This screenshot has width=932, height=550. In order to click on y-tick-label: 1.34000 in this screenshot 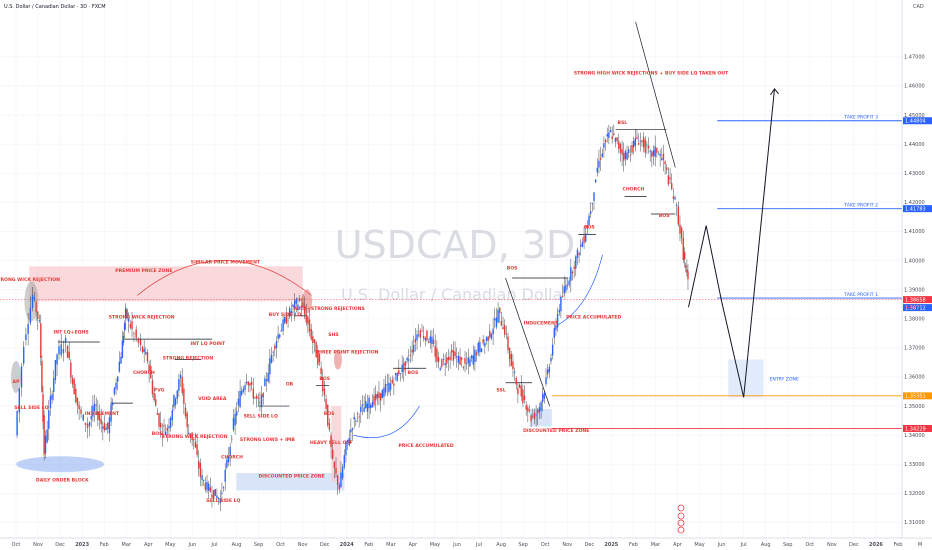, I will do `click(914, 436)`.